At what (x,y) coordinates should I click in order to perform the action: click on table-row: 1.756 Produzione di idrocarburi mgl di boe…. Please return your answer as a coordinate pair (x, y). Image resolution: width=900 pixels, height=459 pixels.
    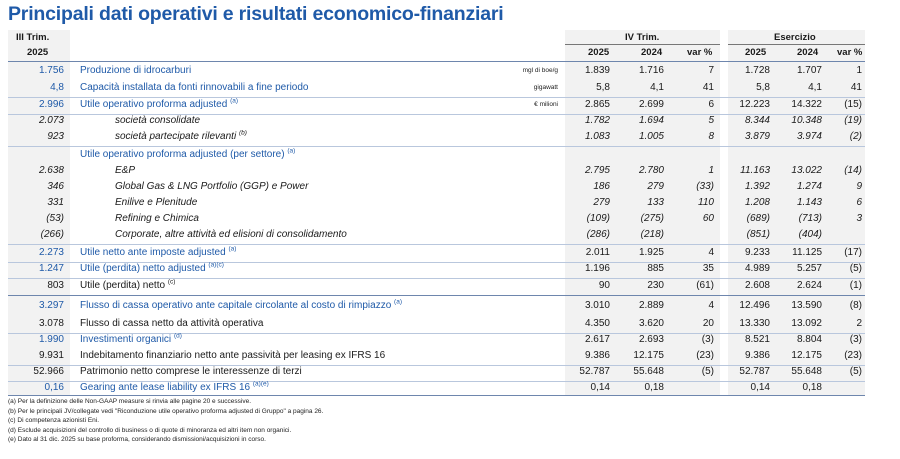
    Looking at the image, I should click on (450, 71).